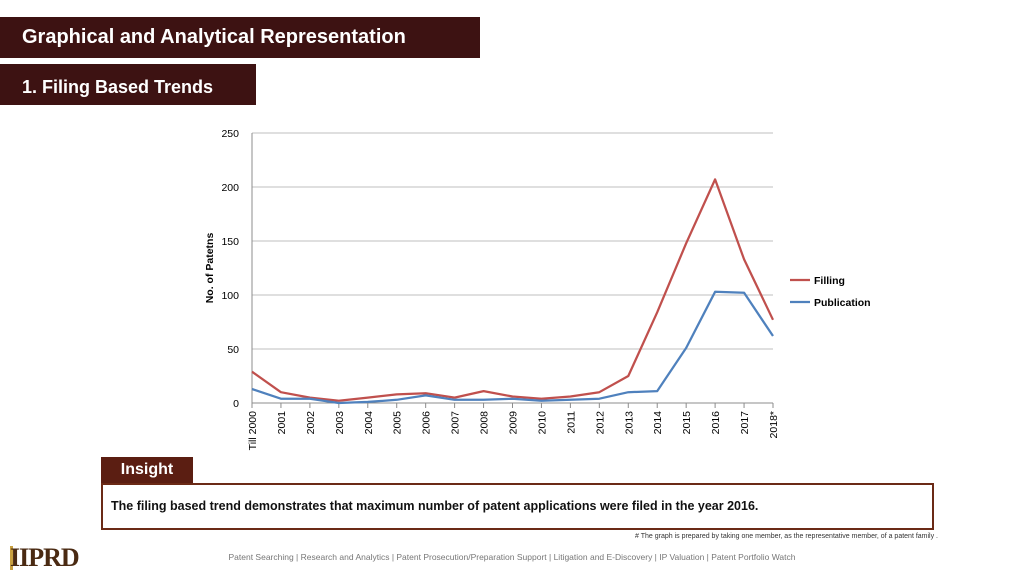  I want to click on x-tick-label: Till 2000, so click(253, 430).